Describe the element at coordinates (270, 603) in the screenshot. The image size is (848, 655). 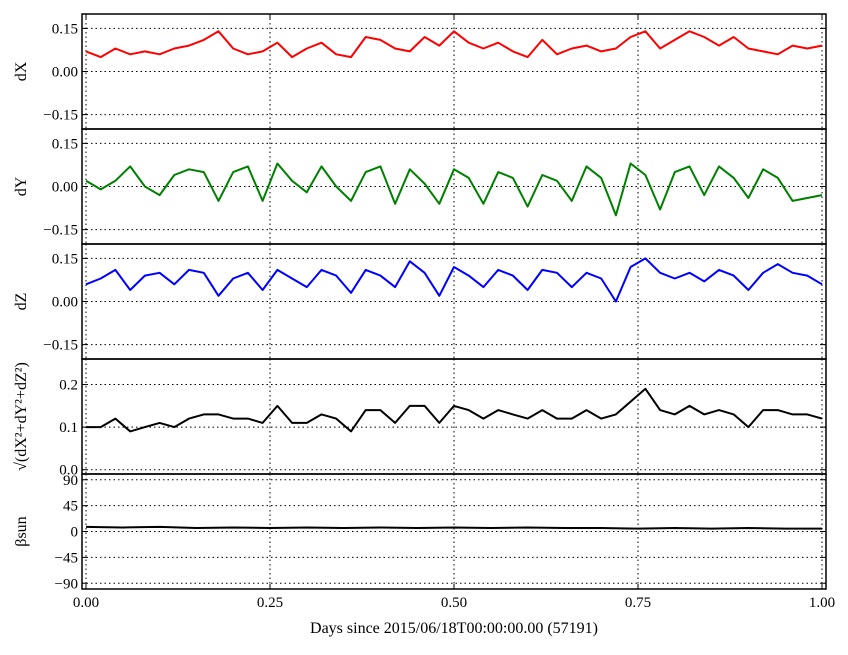
I see `x-tick-label: 0.25` at that location.